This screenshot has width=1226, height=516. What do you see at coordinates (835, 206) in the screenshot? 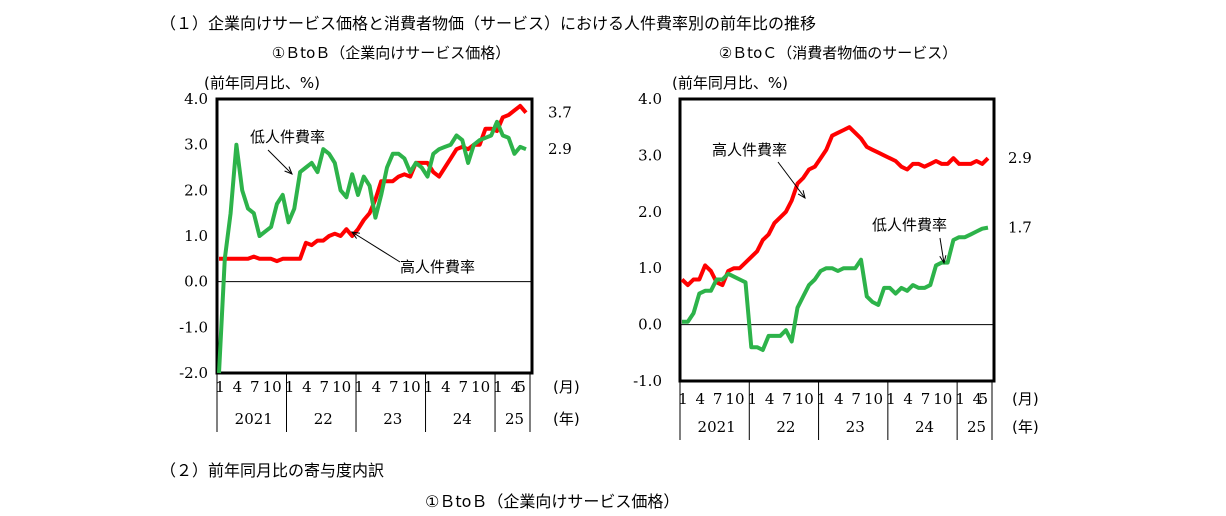
I see `chart-2-series-high-line` at bounding box center [835, 206].